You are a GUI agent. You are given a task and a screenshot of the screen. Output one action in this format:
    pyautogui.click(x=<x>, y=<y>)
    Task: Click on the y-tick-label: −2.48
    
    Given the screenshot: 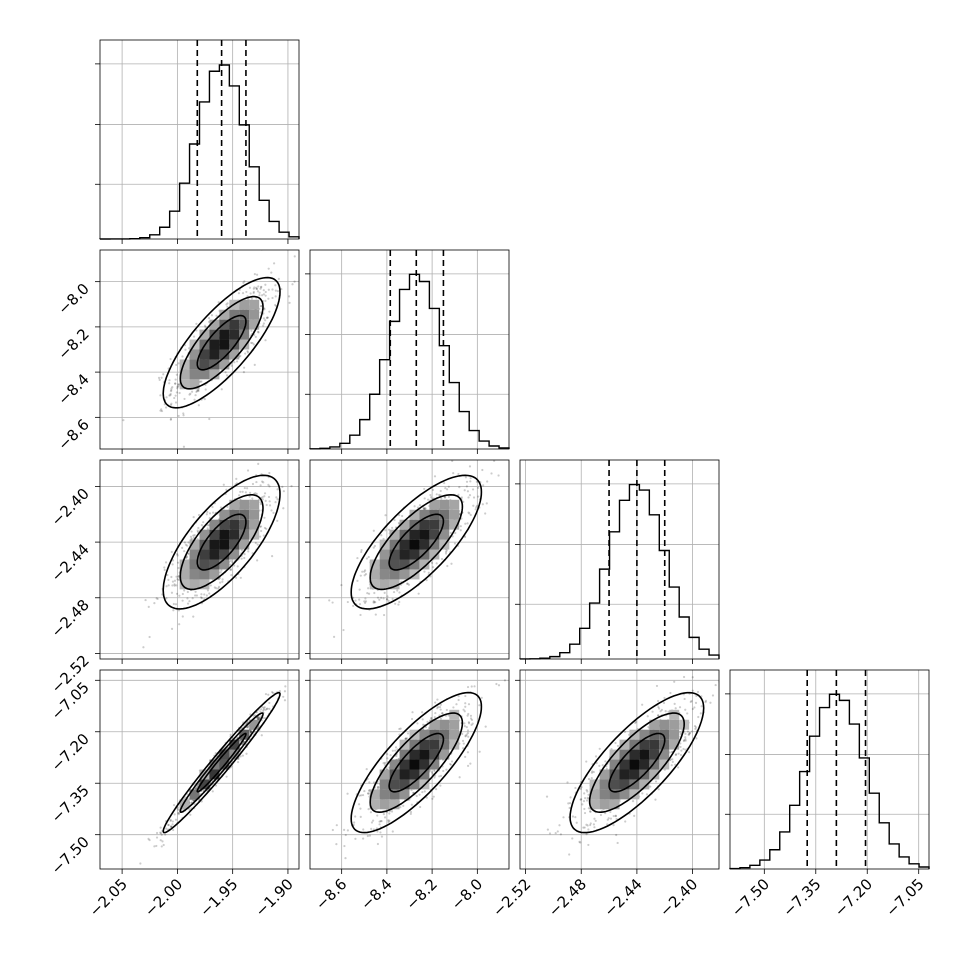 What is the action you would take?
    pyautogui.click(x=70, y=618)
    